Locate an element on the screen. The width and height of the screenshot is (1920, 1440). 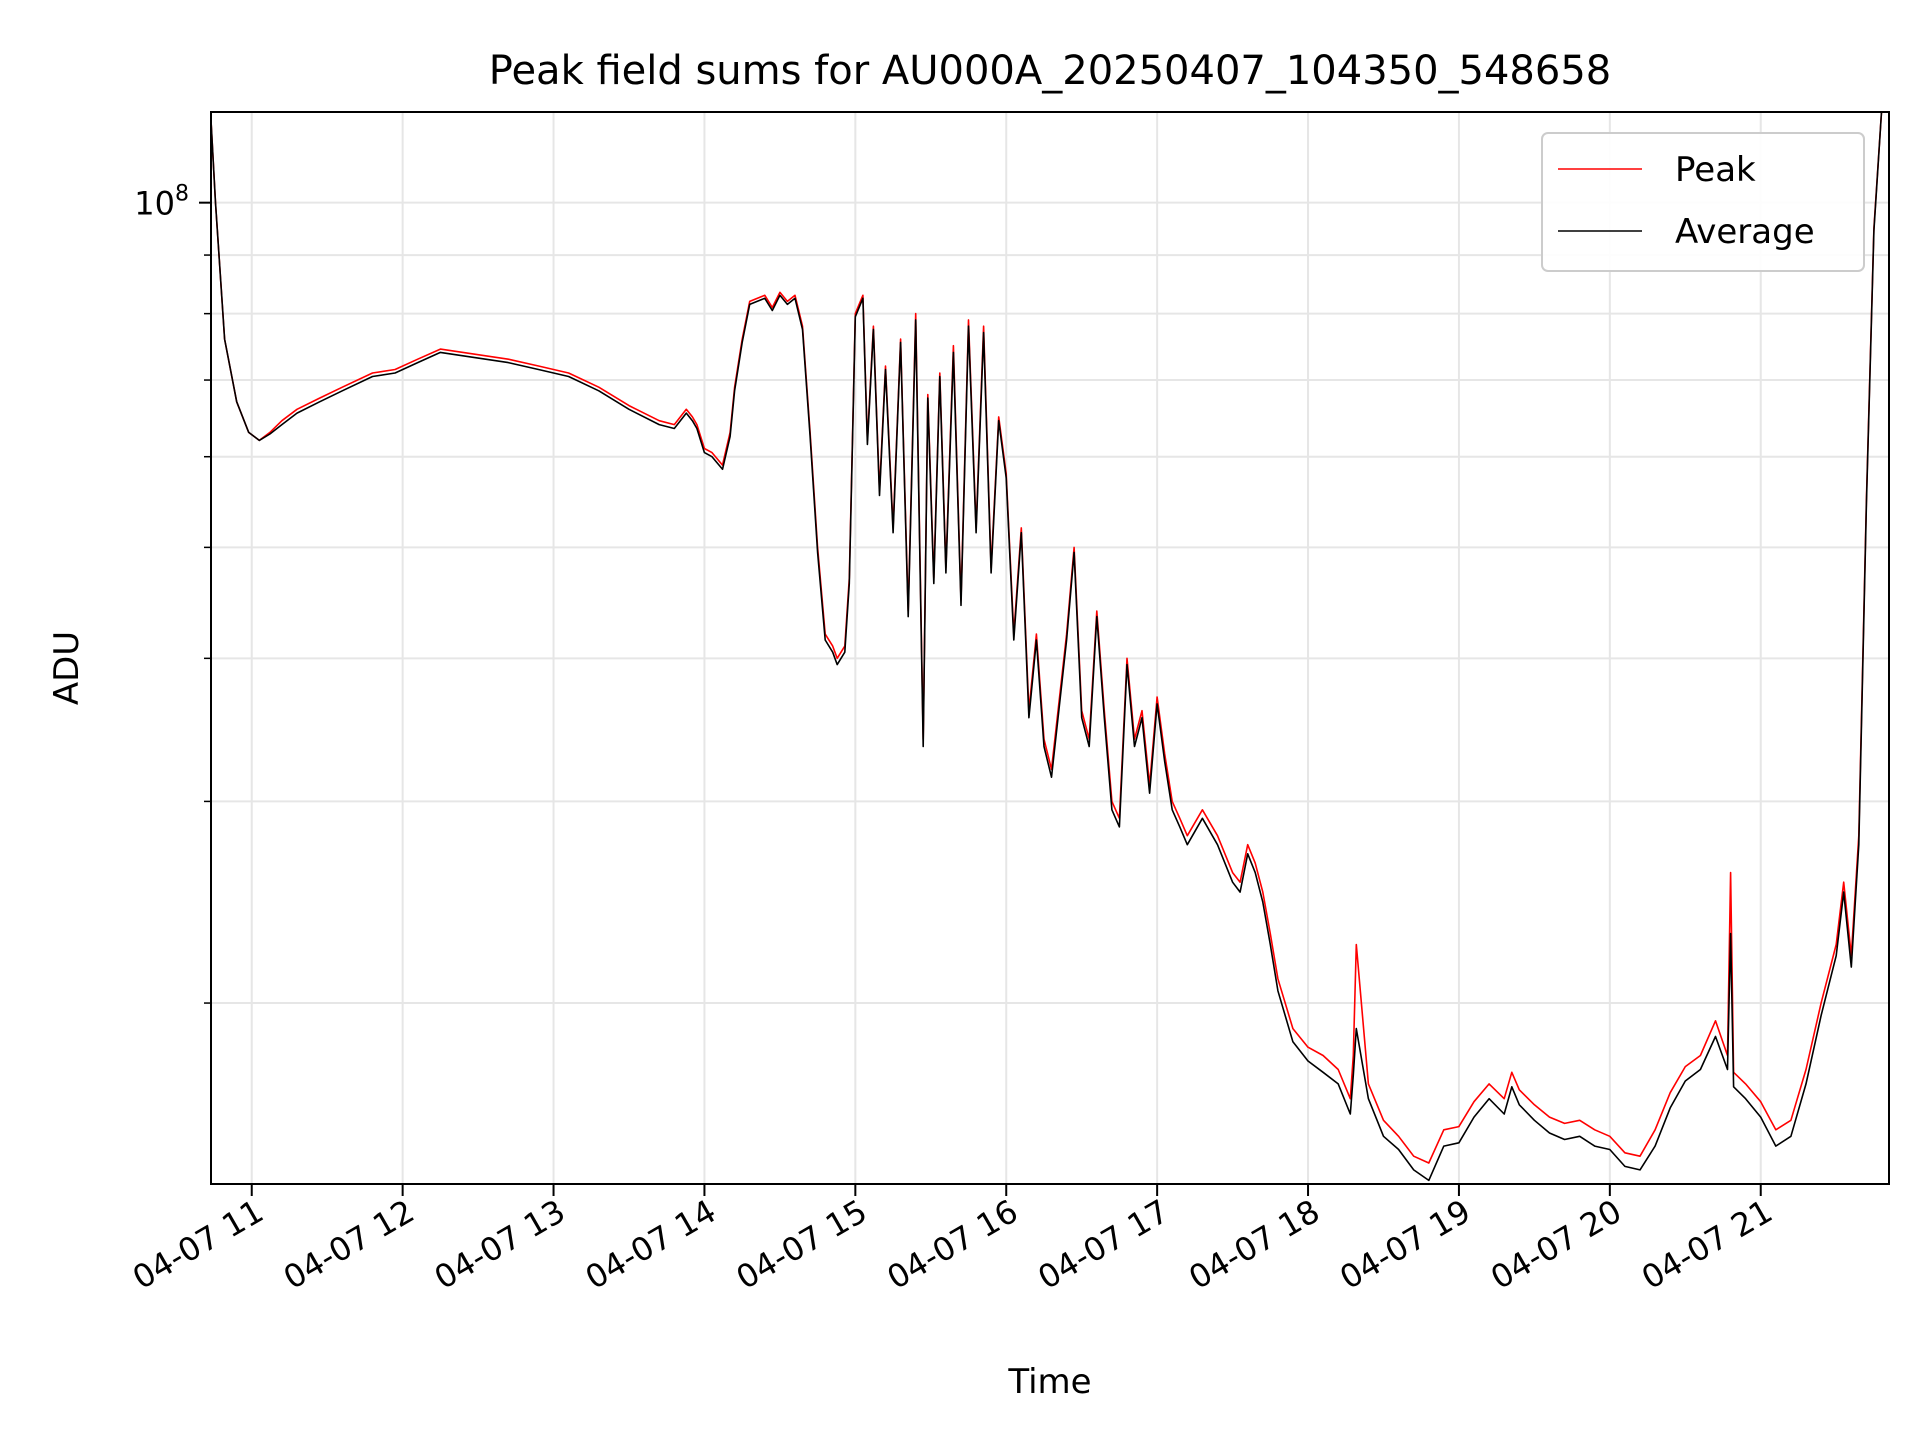
x-tick-label: 04-07 14 is located at coordinates (651, 1244).